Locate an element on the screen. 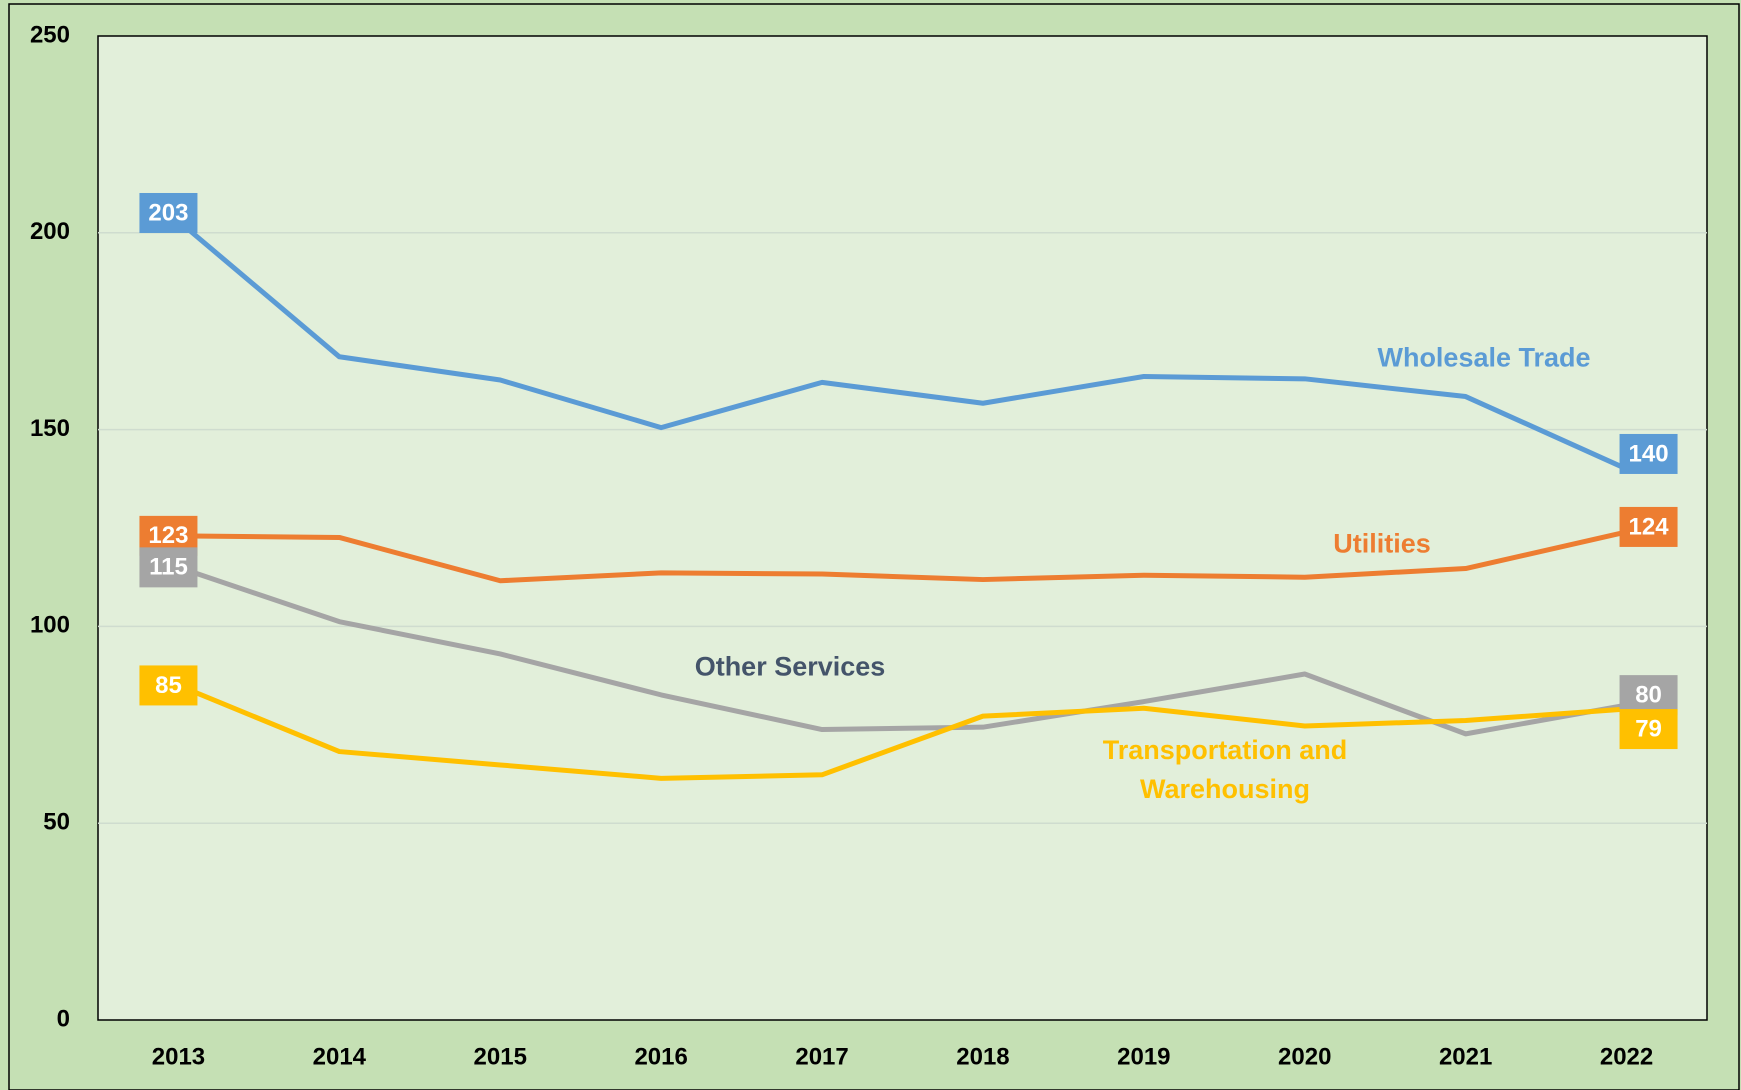 The image size is (1741, 1090). data-label: 124 is located at coordinates (1649, 526).